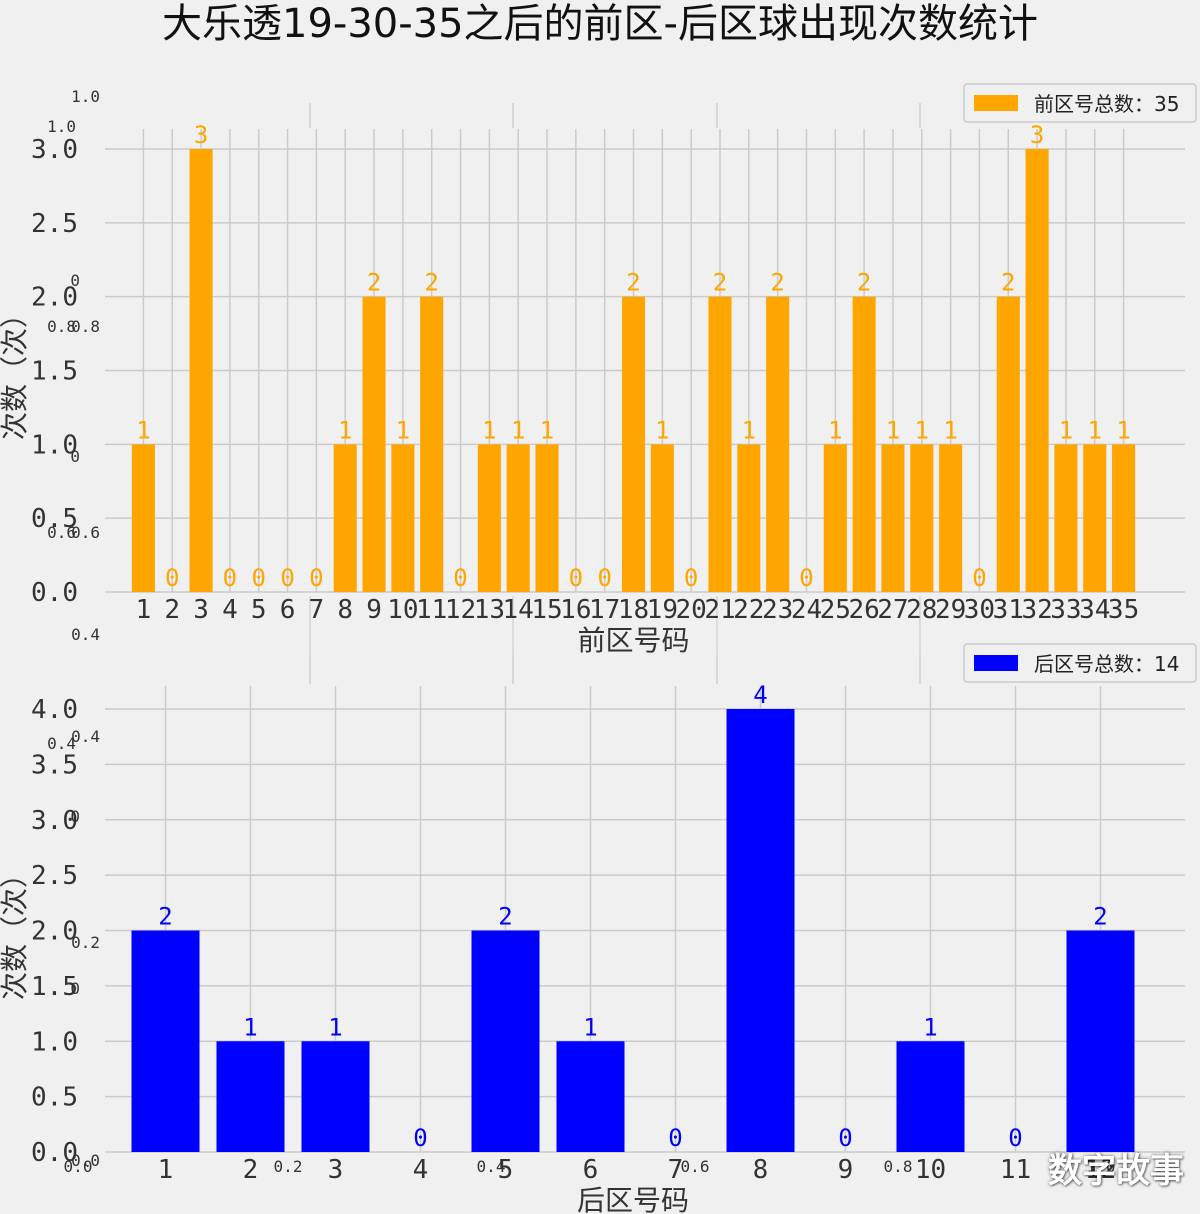 The height and width of the screenshot is (1214, 1200). I want to click on xtick-label: 14, so click(518, 610).